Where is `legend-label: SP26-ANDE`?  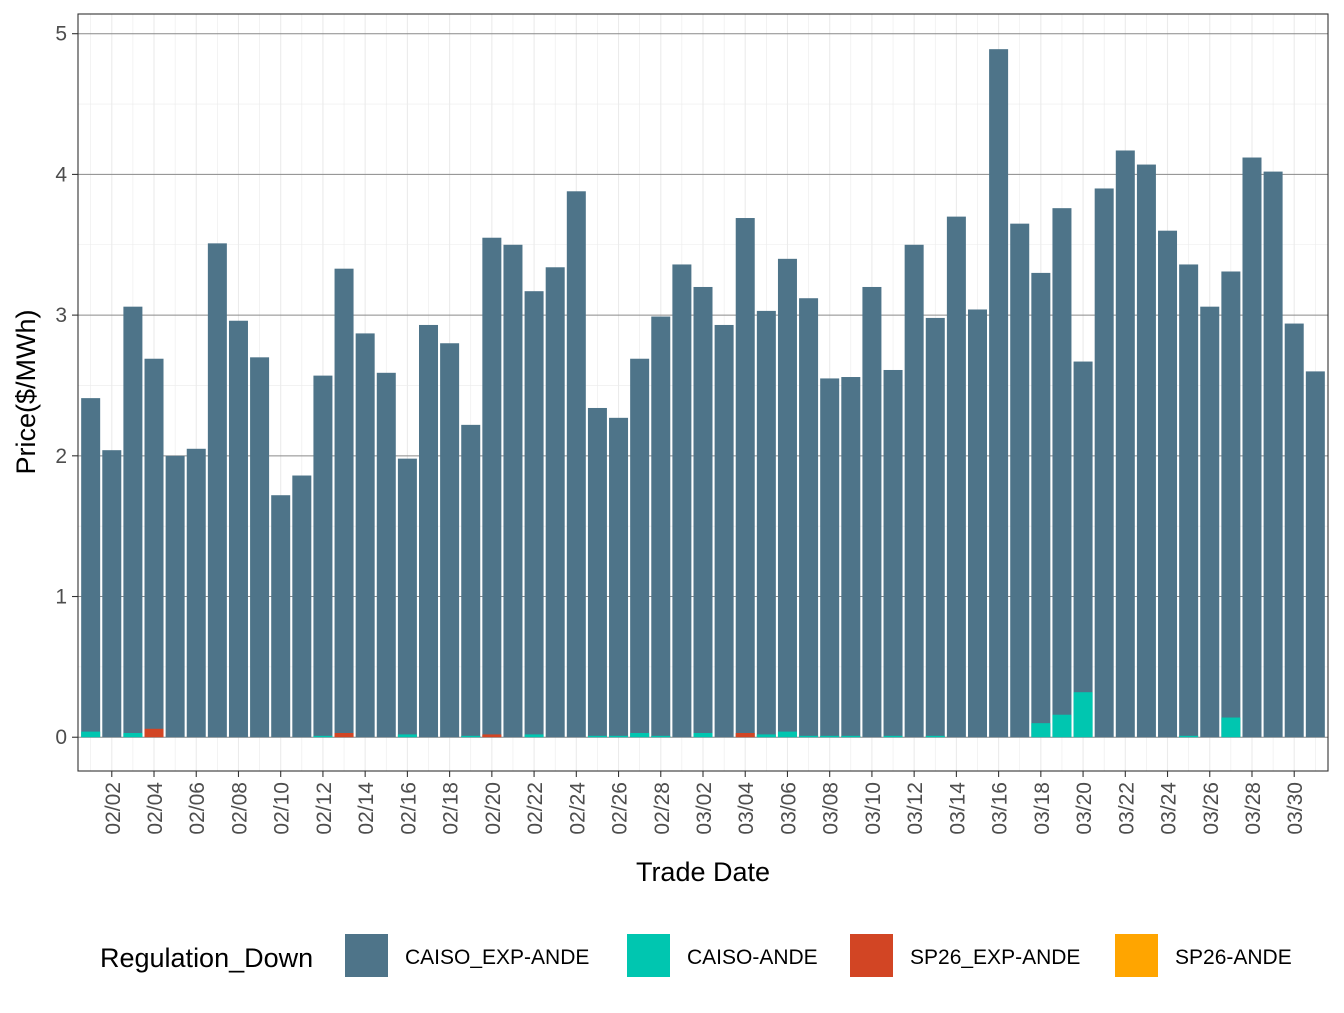 legend-label: SP26-ANDE is located at coordinates (1233, 957).